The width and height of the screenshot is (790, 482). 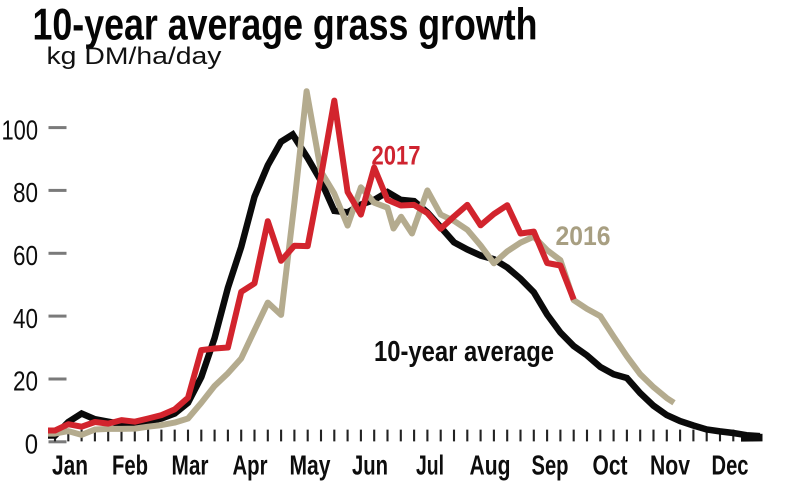 I want to click on svg-text: Jun, so click(x=370, y=464).